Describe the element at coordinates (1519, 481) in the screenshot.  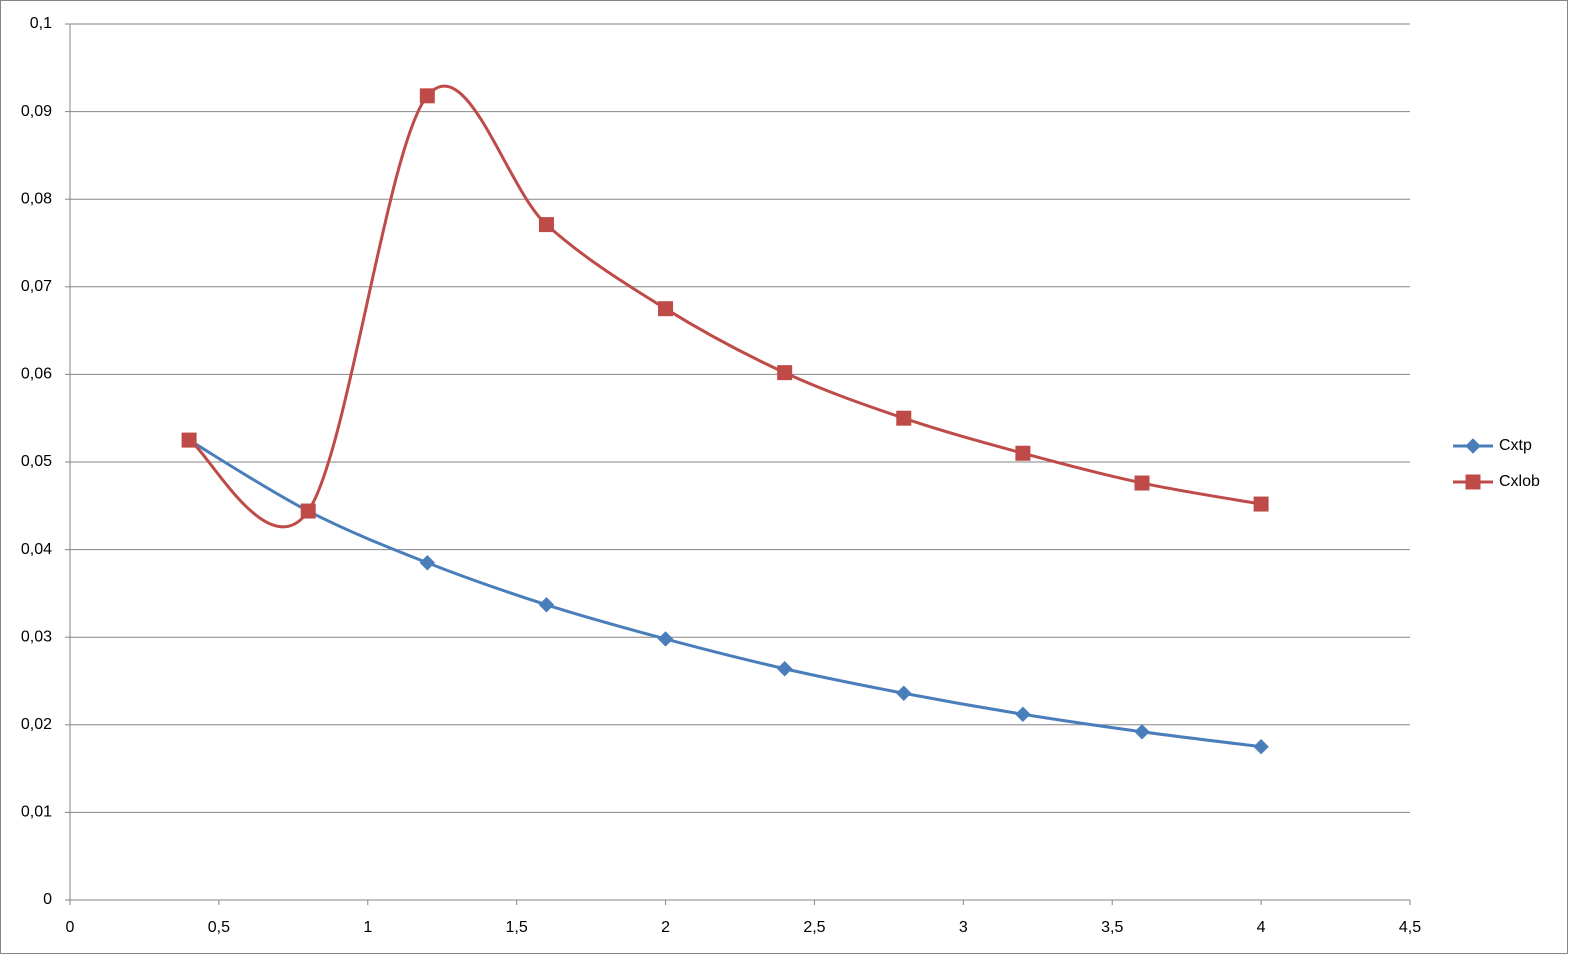
I see `legend-label: Cxlob` at that location.